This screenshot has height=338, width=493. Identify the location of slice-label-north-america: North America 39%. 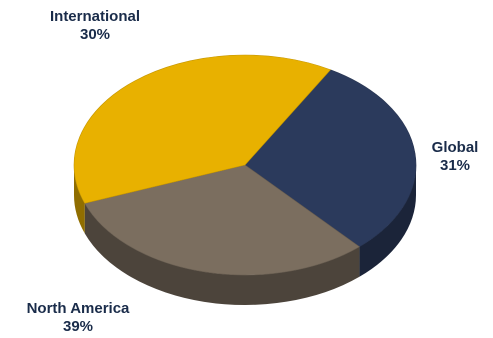
(78, 318).